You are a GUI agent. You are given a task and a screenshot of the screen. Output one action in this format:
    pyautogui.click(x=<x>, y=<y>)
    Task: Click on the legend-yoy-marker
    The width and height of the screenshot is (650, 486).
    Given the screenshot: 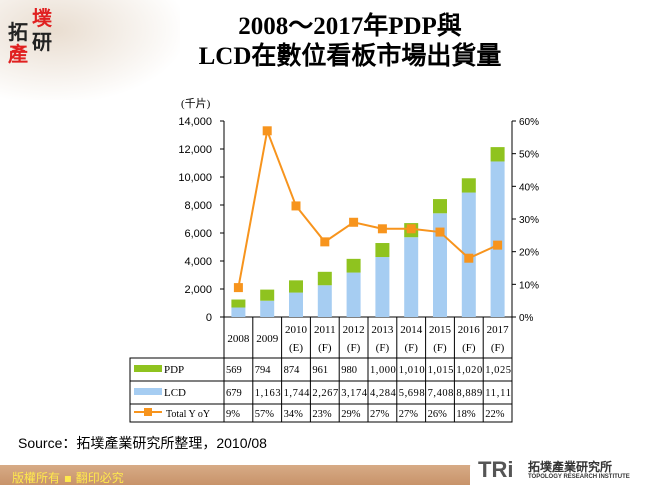 What is the action you would take?
    pyautogui.click(x=148, y=412)
    